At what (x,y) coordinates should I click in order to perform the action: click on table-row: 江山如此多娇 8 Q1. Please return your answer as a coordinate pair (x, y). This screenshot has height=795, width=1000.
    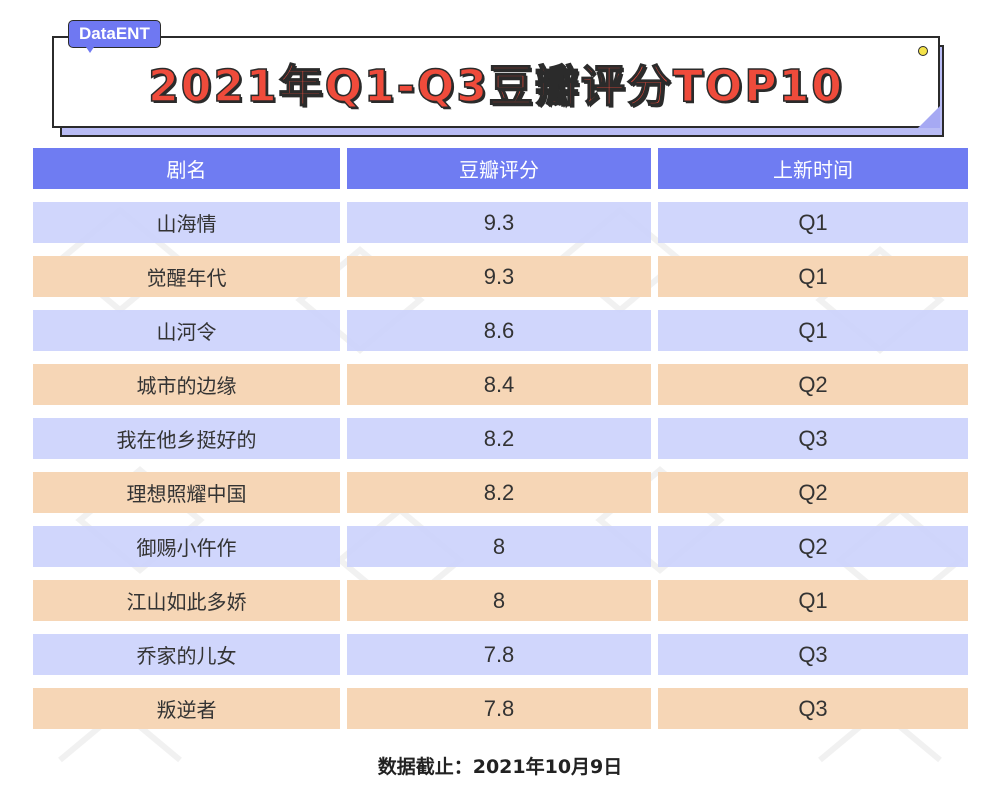
    Looking at the image, I should click on (500, 600).